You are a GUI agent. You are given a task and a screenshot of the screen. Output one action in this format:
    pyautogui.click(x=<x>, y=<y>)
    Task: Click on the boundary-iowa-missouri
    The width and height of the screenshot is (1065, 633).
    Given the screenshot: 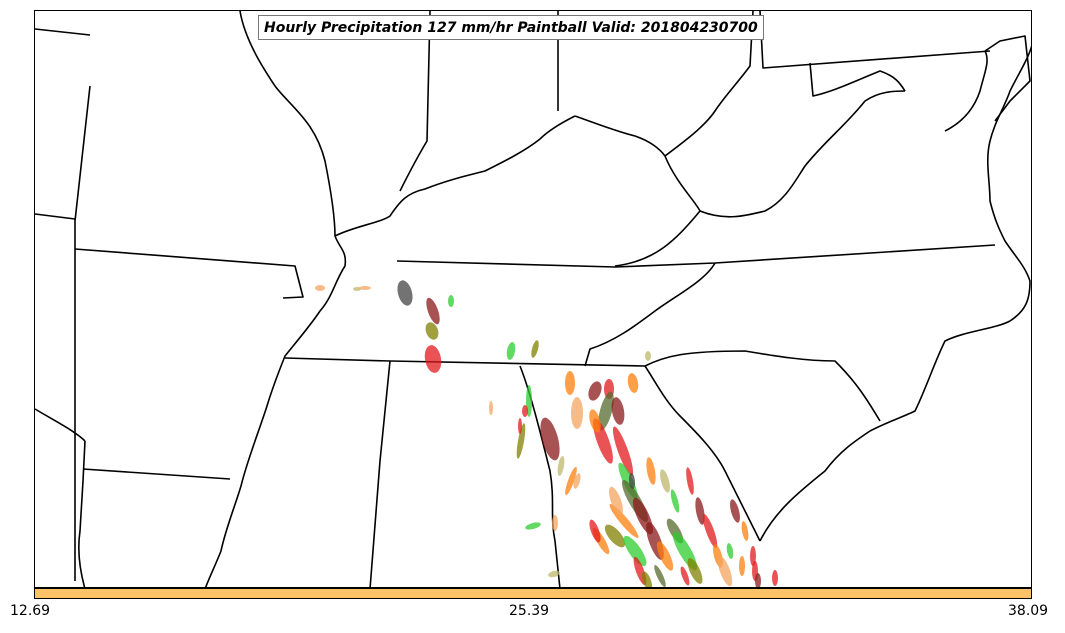 What is the action you would take?
    pyautogui.click(x=63, y=32)
    